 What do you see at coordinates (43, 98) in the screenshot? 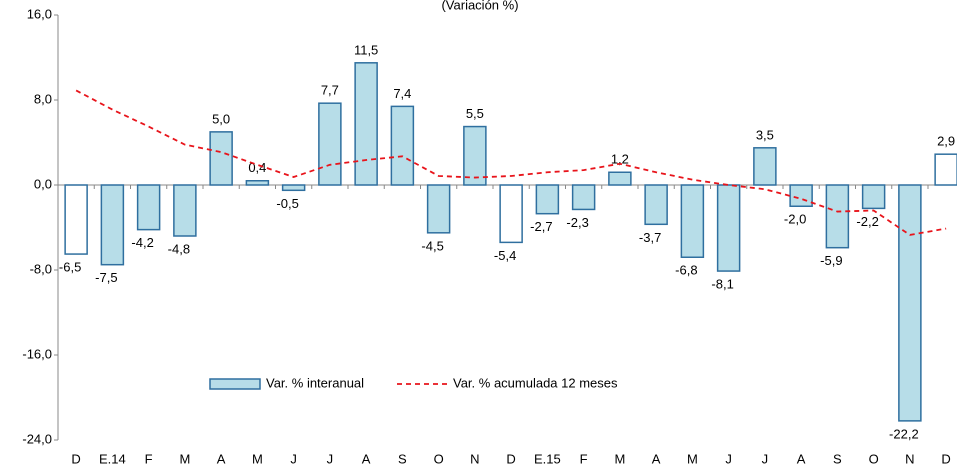
I see `y-tick-label: 8,0` at bounding box center [43, 98].